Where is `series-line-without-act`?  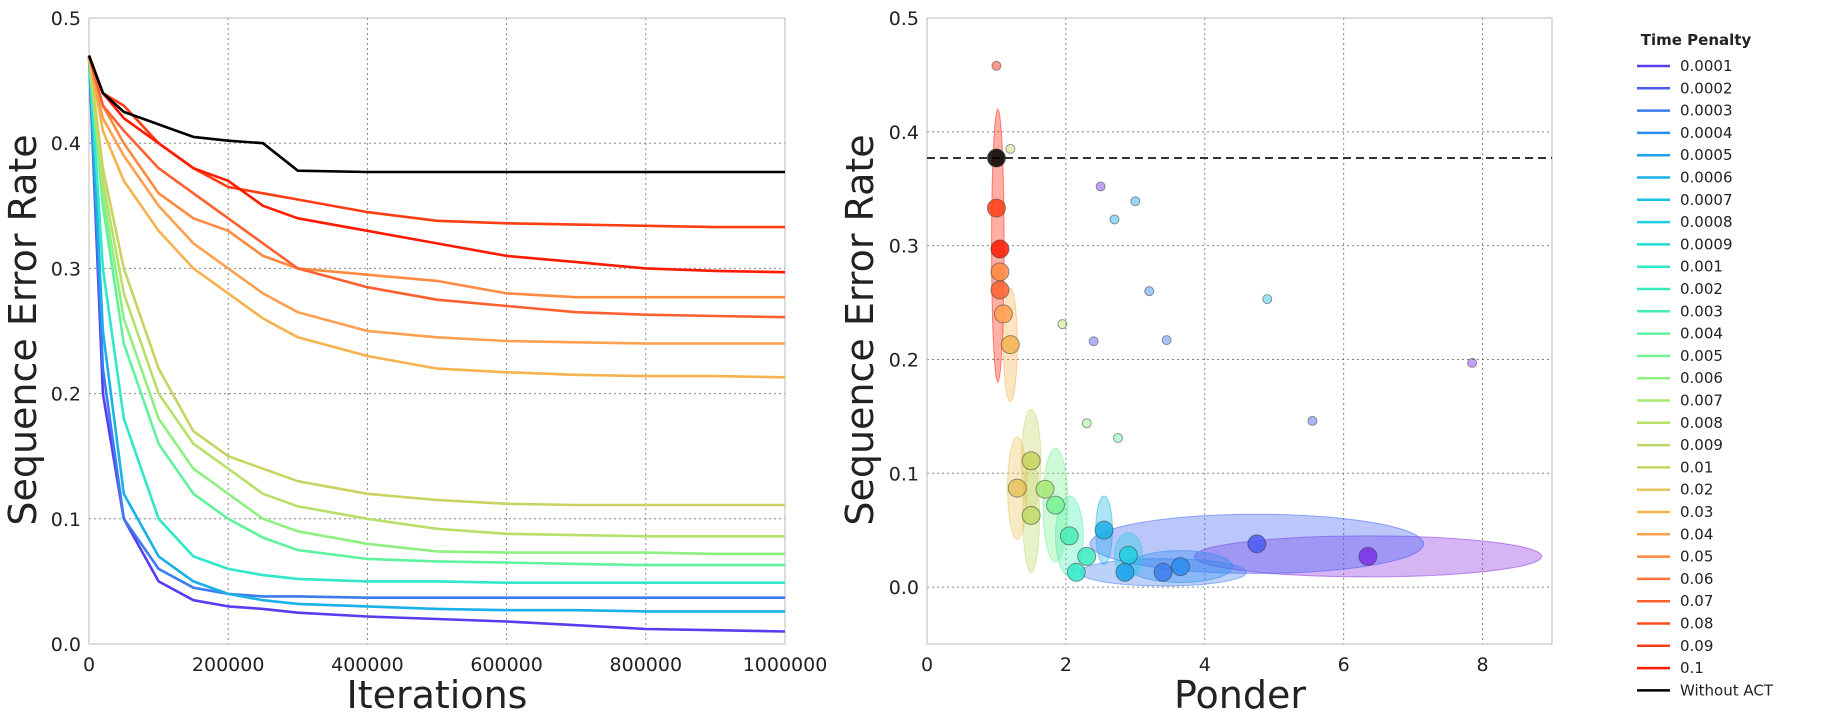 series-line-without-act is located at coordinates (436, 114).